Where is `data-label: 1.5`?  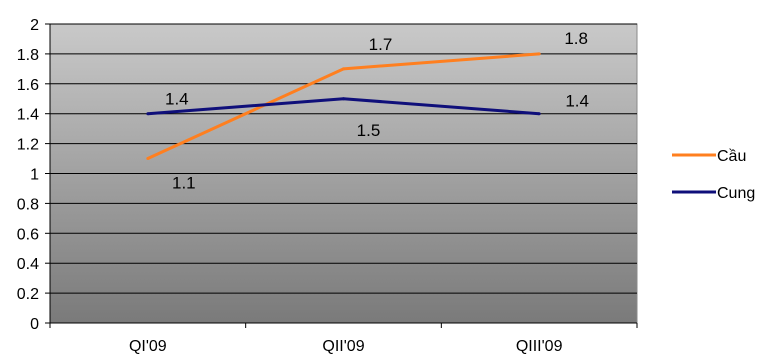 data-label: 1.5 is located at coordinates (369, 130).